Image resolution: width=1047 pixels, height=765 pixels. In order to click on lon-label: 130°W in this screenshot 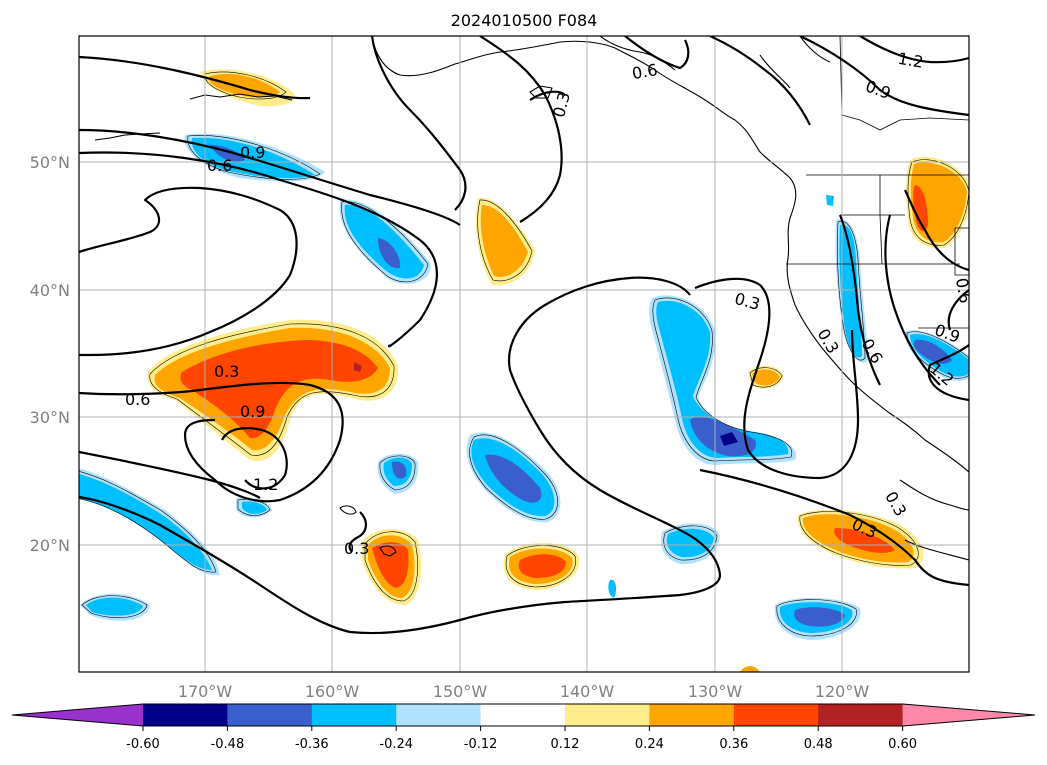, I will do `click(715, 691)`.